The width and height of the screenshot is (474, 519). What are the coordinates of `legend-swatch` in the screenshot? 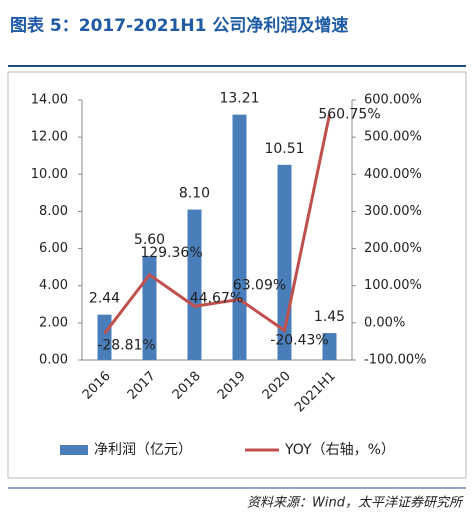 It's located at (74, 450).